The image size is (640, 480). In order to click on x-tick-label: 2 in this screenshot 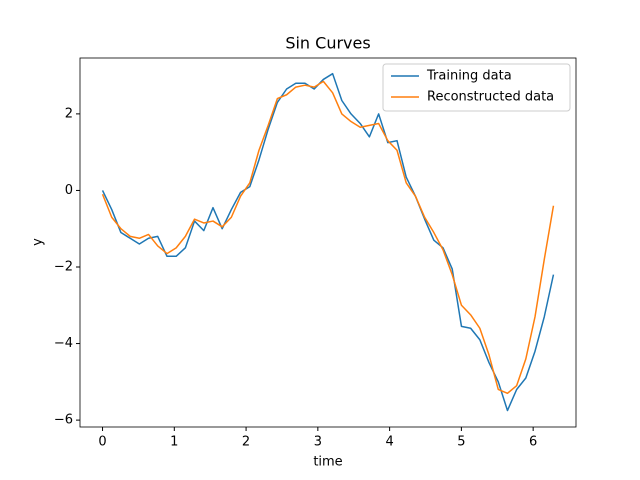, I will do `click(246, 442)`.